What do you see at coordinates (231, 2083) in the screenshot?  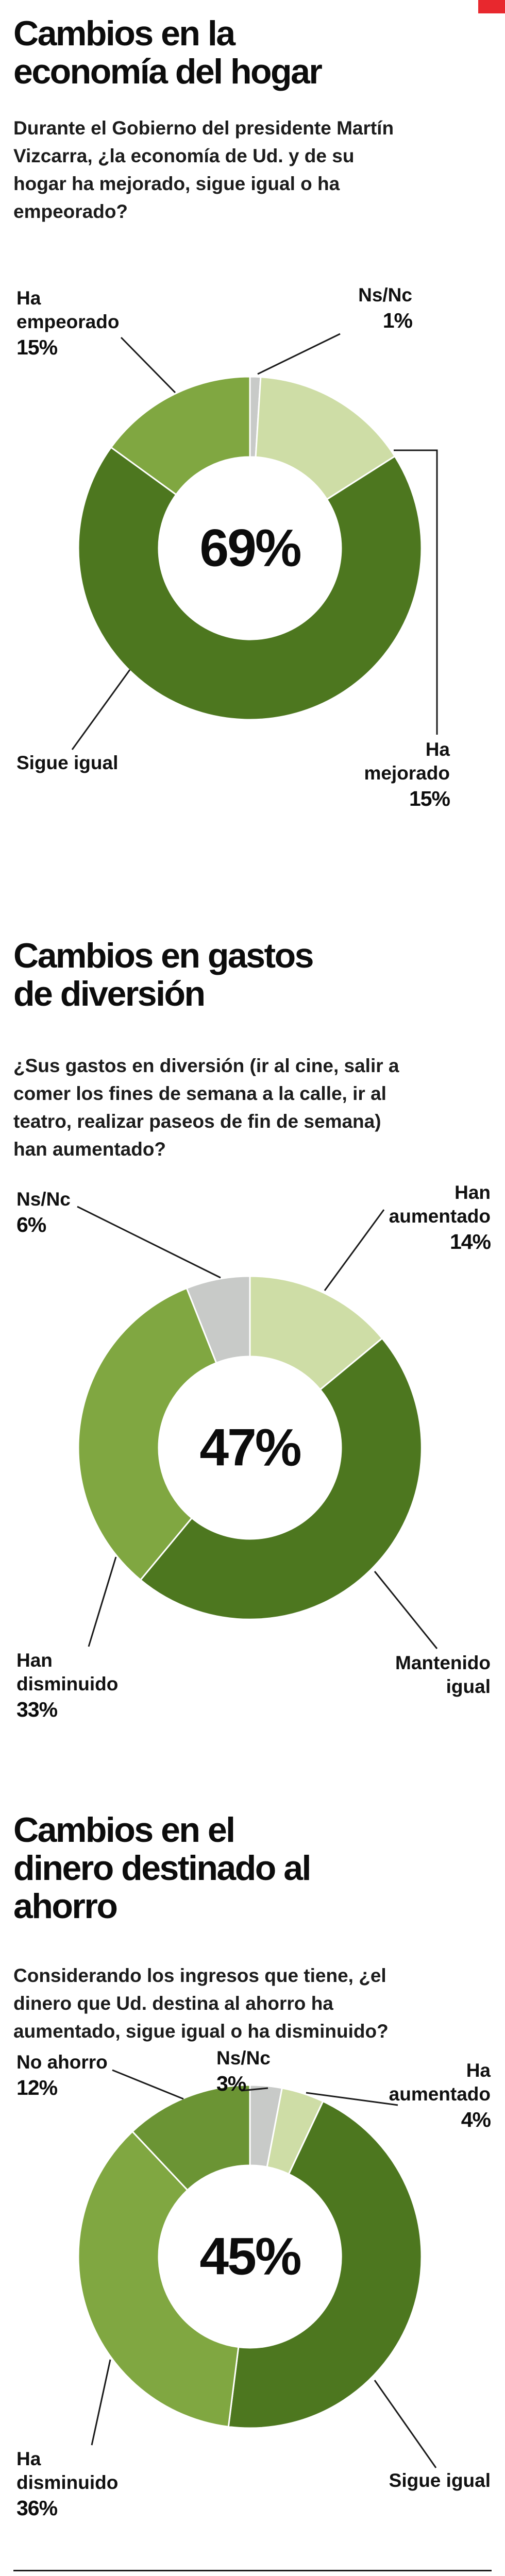 I see `label-pct: 3%` at bounding box center [231, 2083].